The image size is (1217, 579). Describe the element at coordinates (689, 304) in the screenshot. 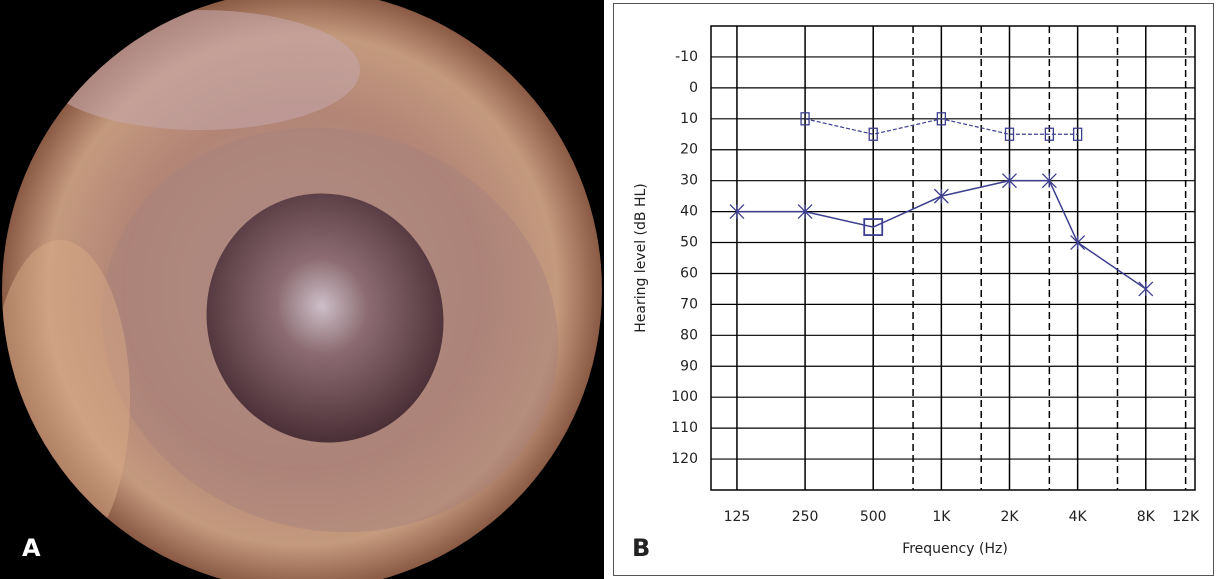

I see `y-tick-label: 70` at that location.